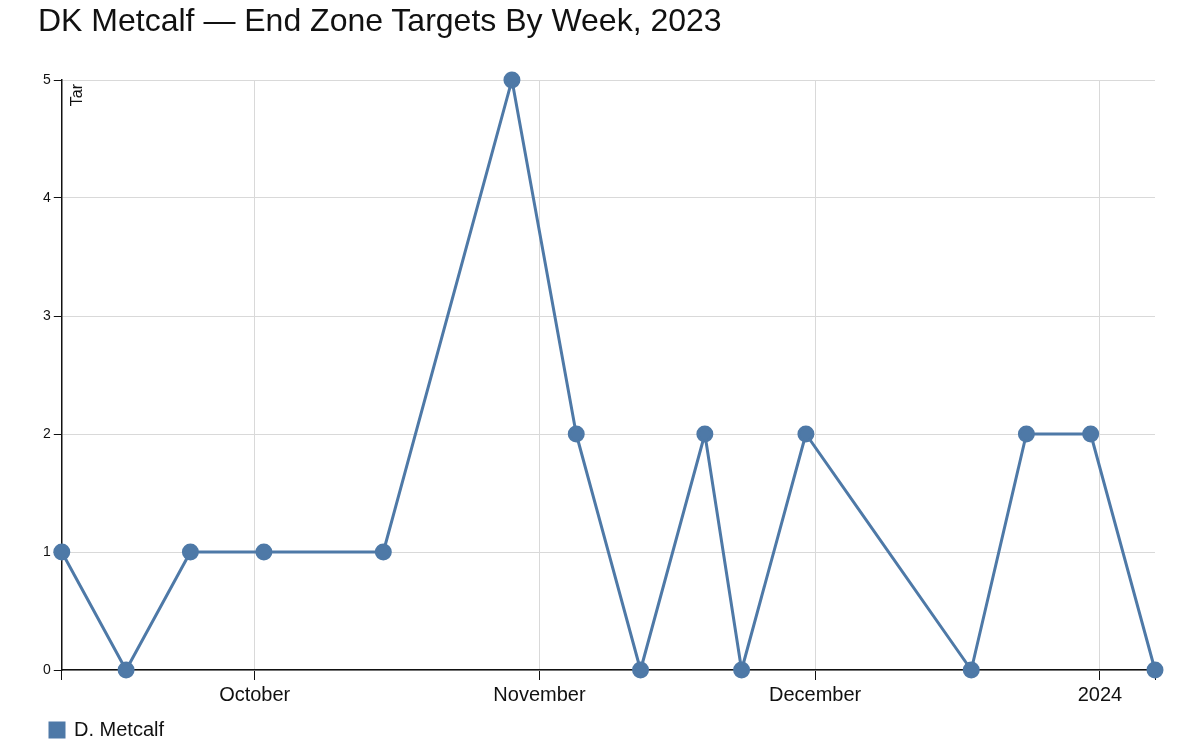 The image size is (1200, 750). What do you see at coordinates (539, 693) in the screenshot?
I see `x-tick-label: November` at bounding box center [539, 693].